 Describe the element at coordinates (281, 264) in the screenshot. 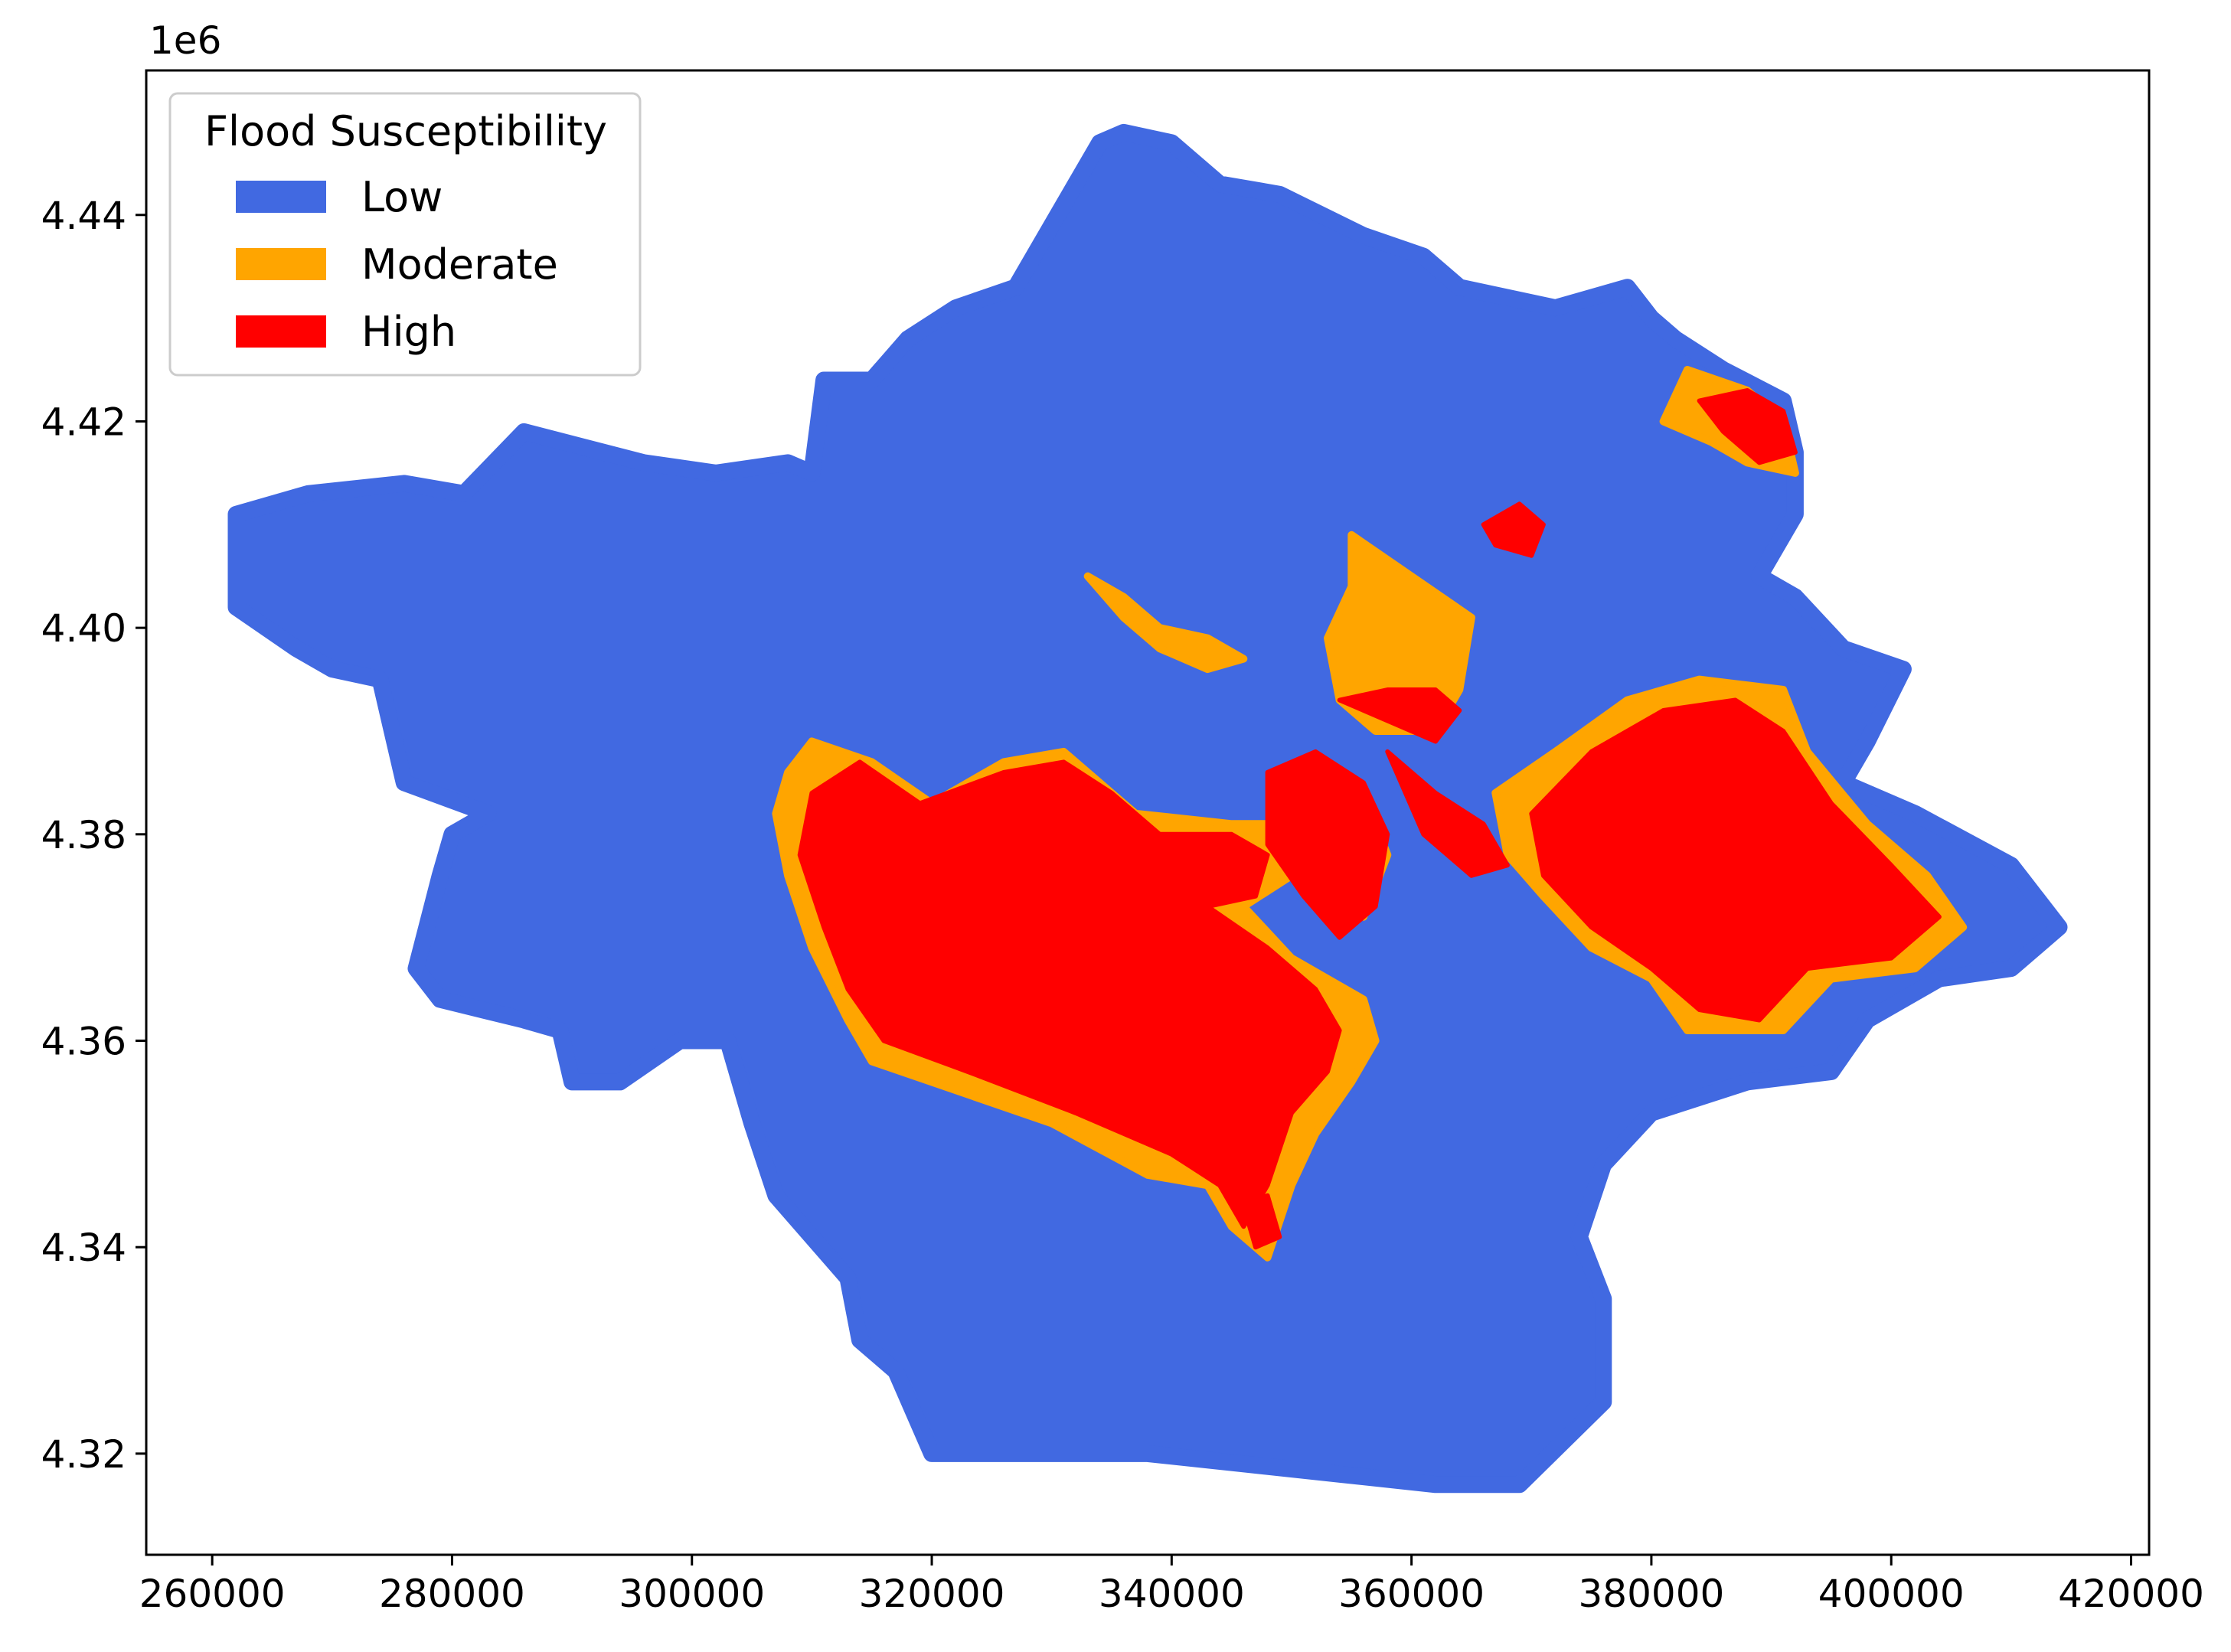

I see `legend-swatch-moderate` at that location.